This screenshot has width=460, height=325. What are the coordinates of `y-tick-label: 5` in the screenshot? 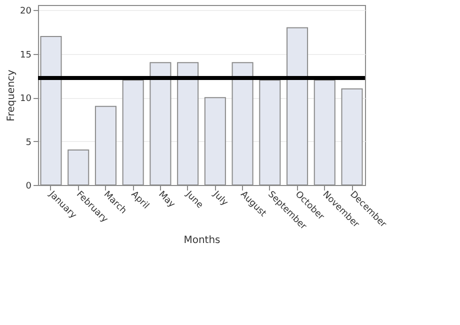 It's located at (29, 143).